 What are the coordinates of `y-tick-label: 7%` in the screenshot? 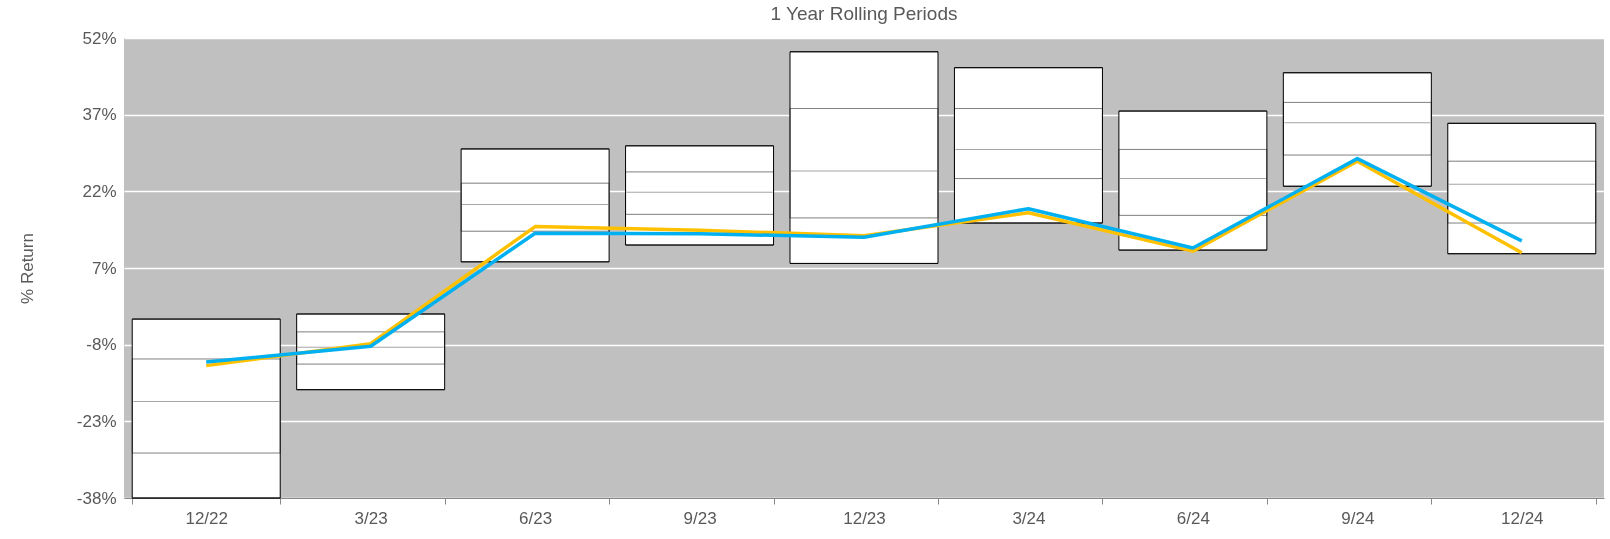 It's located at (104, 268).